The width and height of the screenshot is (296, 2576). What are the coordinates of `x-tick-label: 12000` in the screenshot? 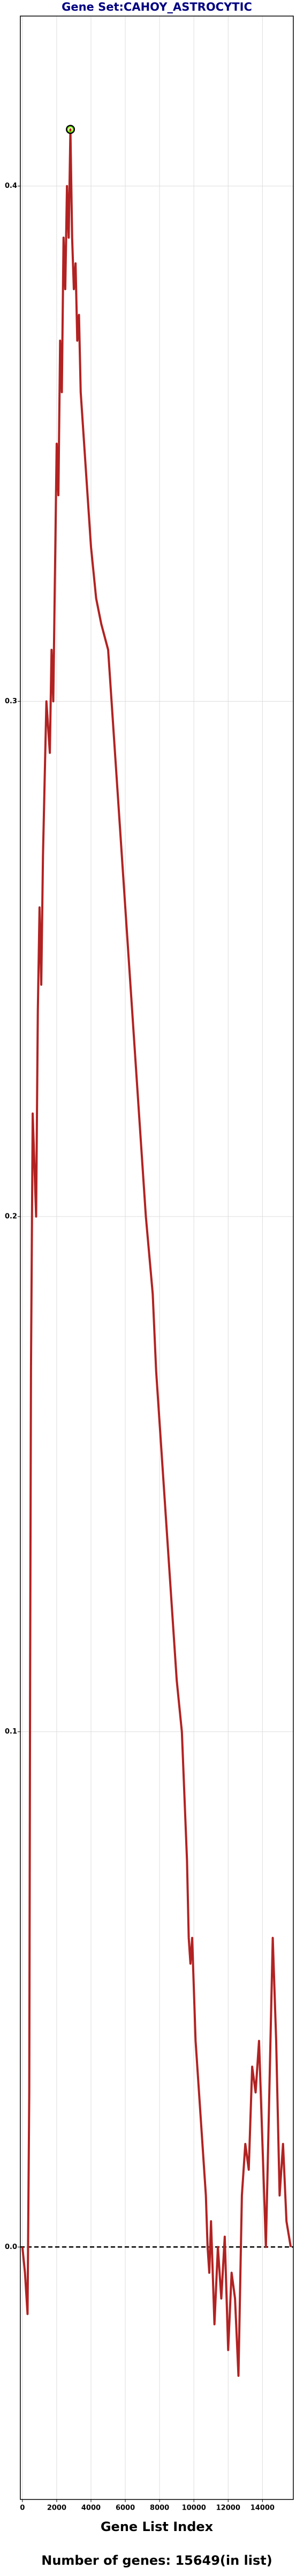 It's located at (228, 2508).